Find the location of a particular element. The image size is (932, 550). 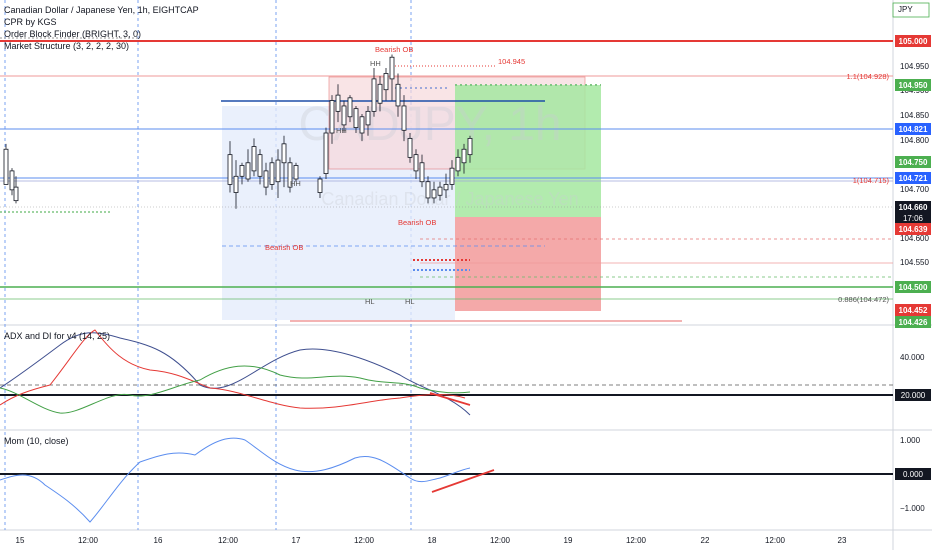

di-plus-line is located at coordinates (235, 389).